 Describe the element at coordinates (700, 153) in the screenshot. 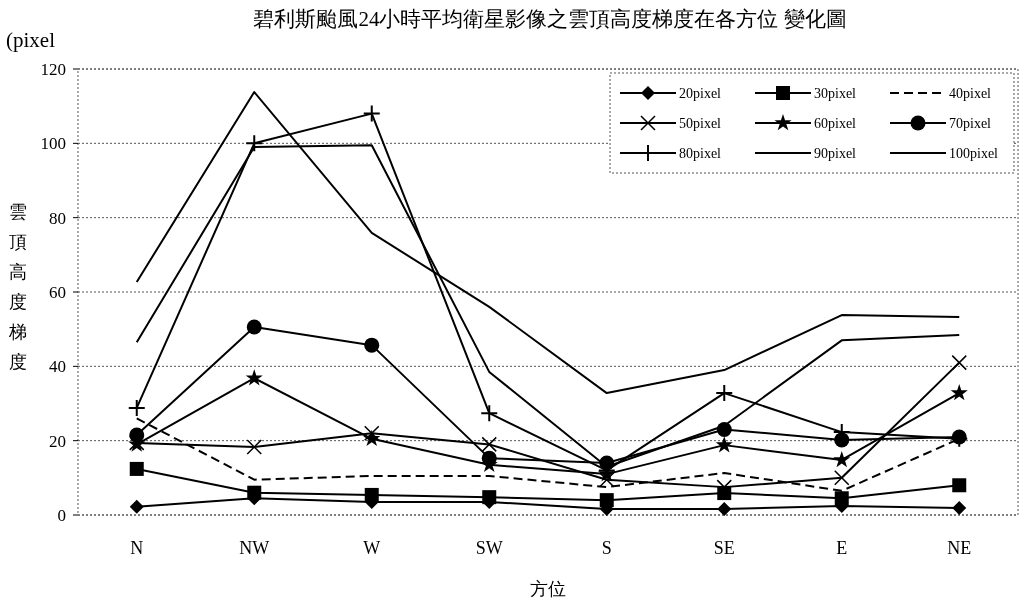

I see `legend-label: 80pixel` at that location.